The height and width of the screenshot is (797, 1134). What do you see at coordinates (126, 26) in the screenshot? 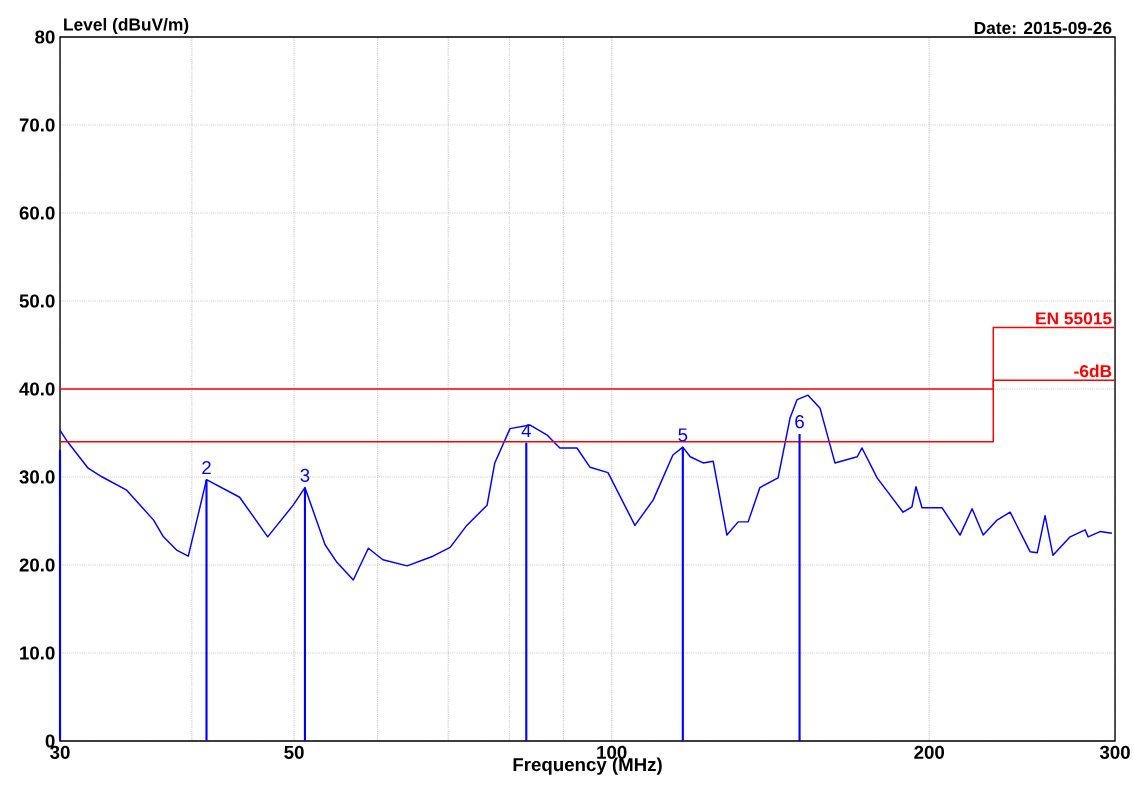
I see `y-axis-title: Level (dBuV/m)` at bounding box center [126, 26].